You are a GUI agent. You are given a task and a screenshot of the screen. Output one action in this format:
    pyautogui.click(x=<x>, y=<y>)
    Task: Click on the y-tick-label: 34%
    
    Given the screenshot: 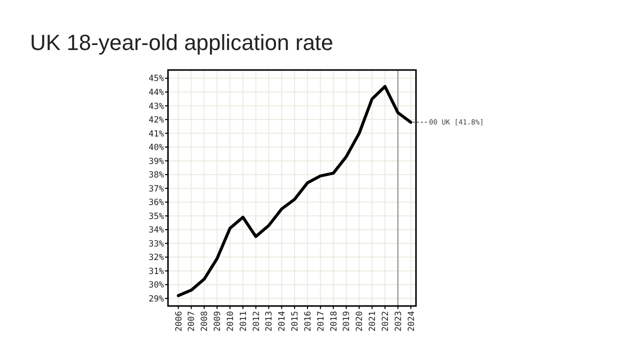 What is the action you would take?
    pyautogui.click(x=156, y=231)
    